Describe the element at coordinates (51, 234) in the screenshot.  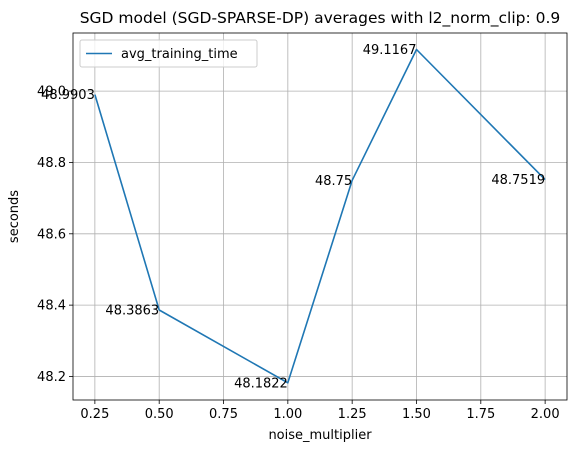
I see `y-tick-label: 48.6` at that location.